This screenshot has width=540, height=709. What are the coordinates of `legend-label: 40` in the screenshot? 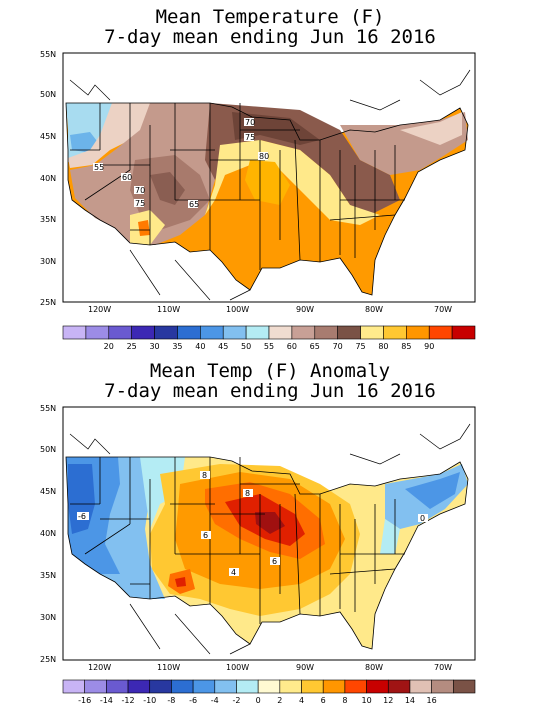 It's located at (200, 346).